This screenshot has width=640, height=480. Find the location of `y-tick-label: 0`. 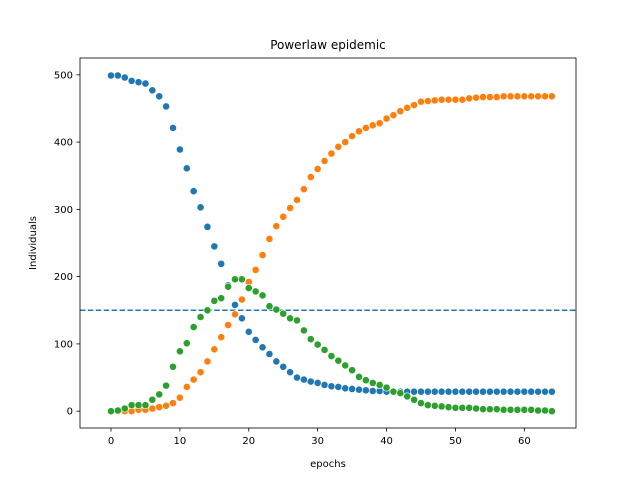

y-tick-label: 0 is located at coordinates (70, 412).